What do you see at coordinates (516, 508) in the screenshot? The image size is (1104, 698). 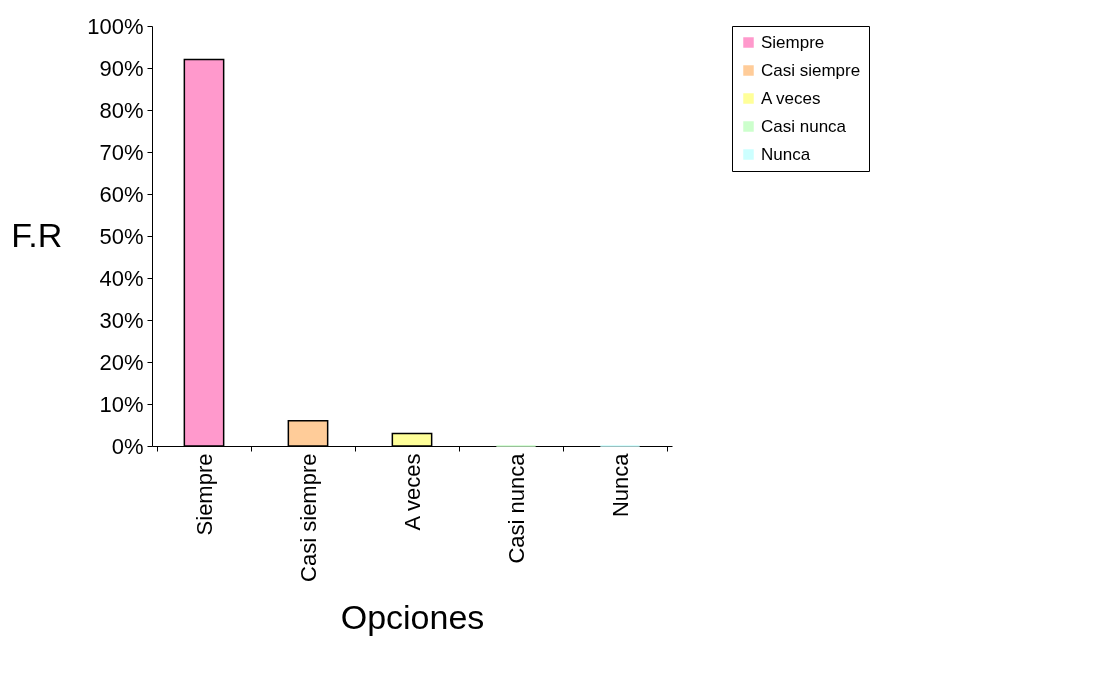 I see `x-tick-label: Casi nunca` at bounding box center [516, 508].